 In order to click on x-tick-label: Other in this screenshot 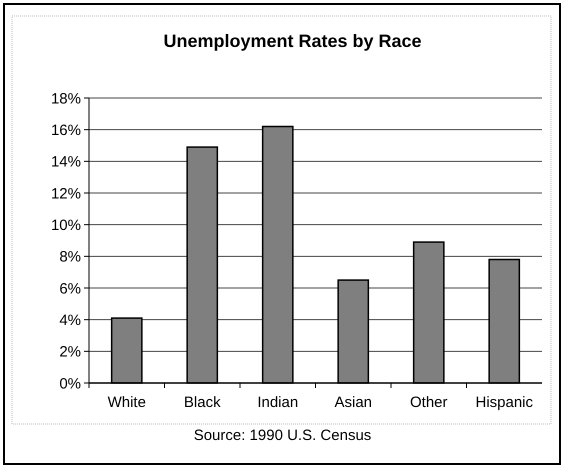, I will do `click(429, 402)`.